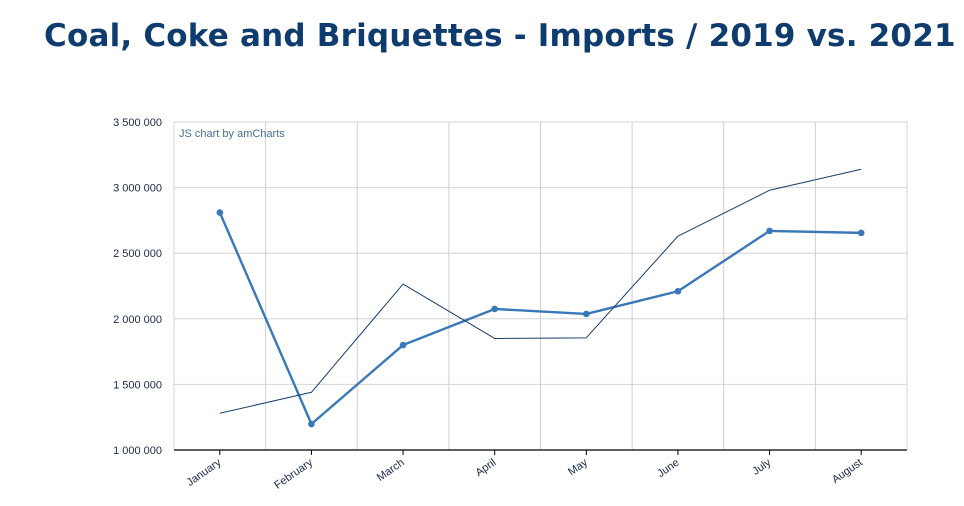 This screenshot has width=964, height=506. Describe the element at coordinates (668, 469) in the screenshot. I see `x-tick-label: June` at that location.